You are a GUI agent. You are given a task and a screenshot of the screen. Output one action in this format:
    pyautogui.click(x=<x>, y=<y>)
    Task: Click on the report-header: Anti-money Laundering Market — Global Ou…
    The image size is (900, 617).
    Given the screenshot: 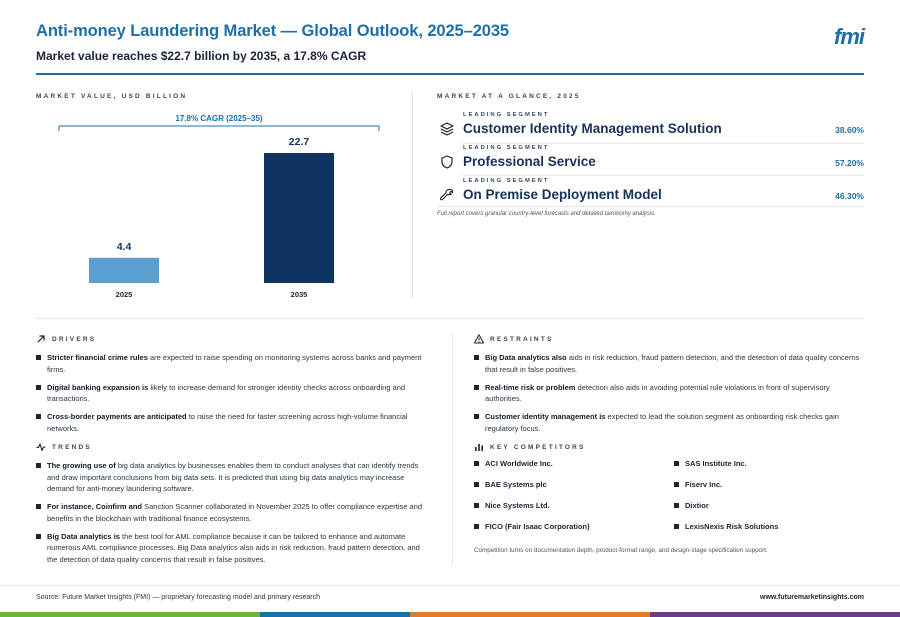 What is the action you would take?
    pyautogui.click(x=450, y=42)
    